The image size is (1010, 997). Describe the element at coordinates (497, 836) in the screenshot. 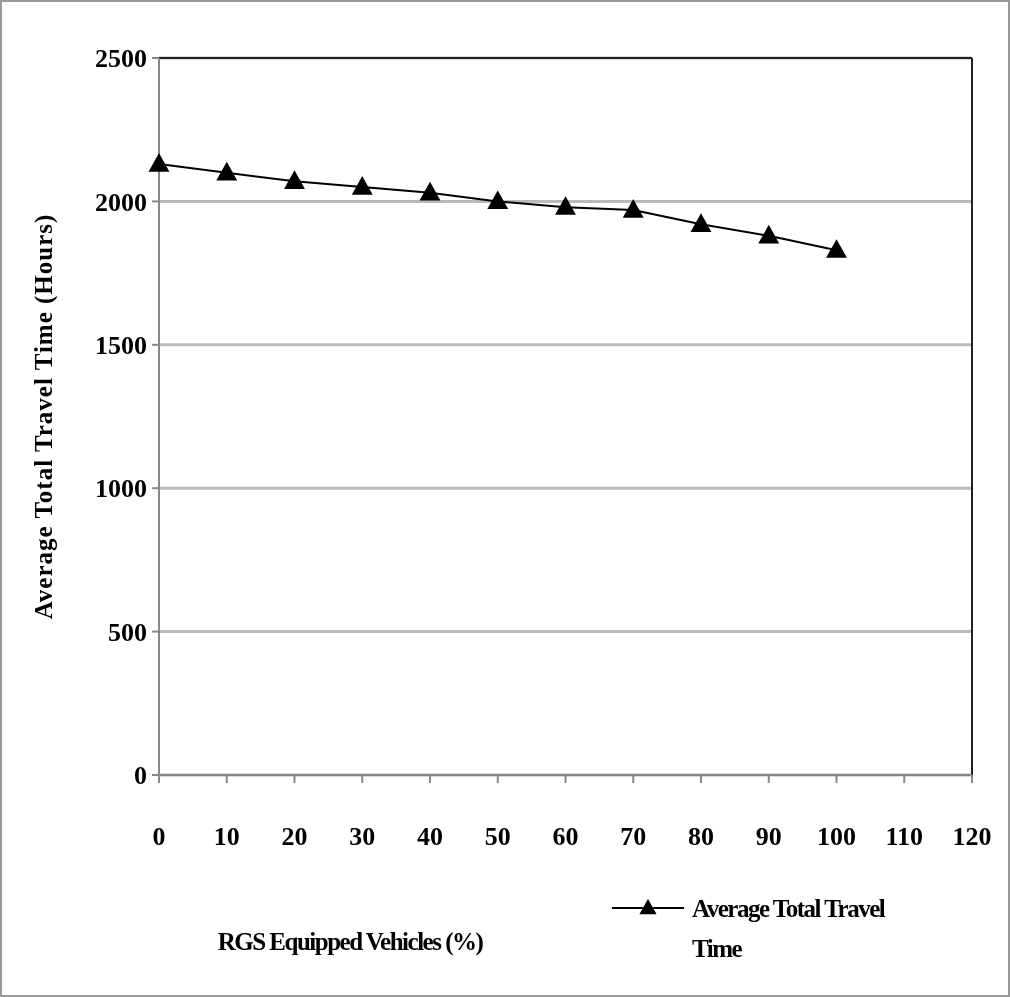

I see `x-tick-label: 50` at that location.